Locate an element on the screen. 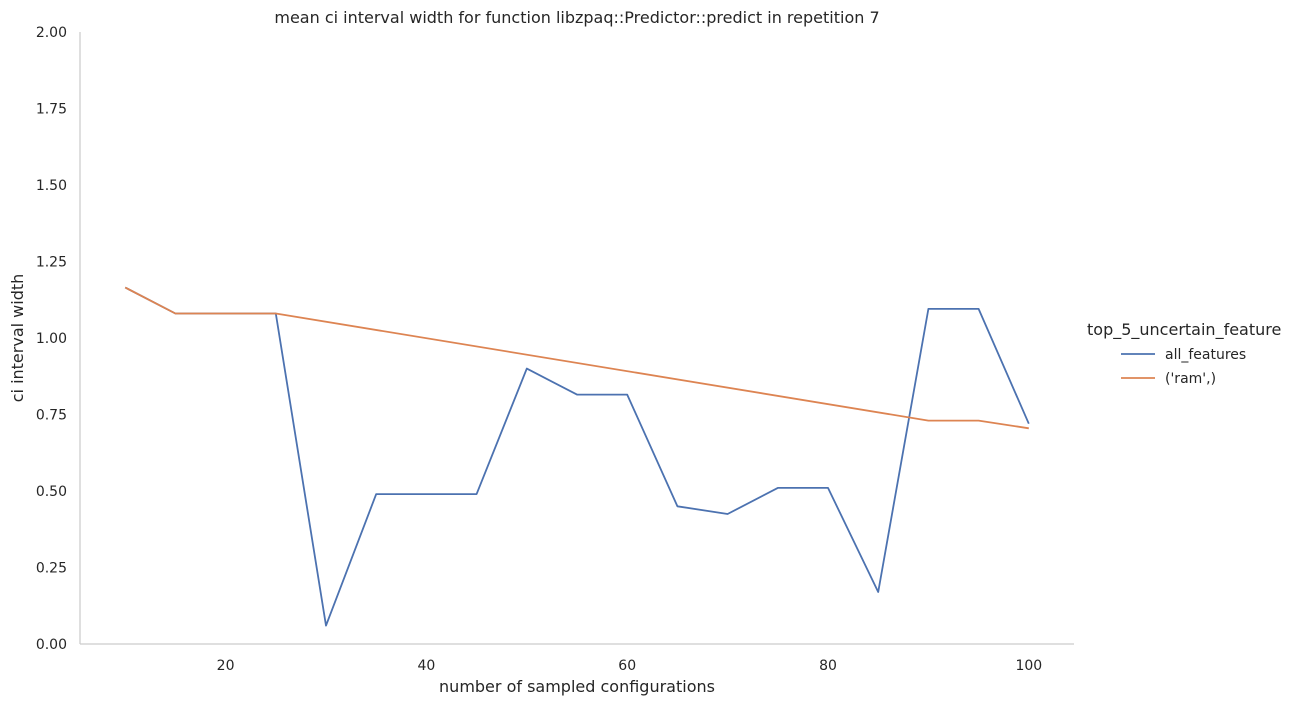 Image resolution: width=1302 pixels, height=706 pixels. y-tick-label: 0.75 is located at coordinates (51, 416).